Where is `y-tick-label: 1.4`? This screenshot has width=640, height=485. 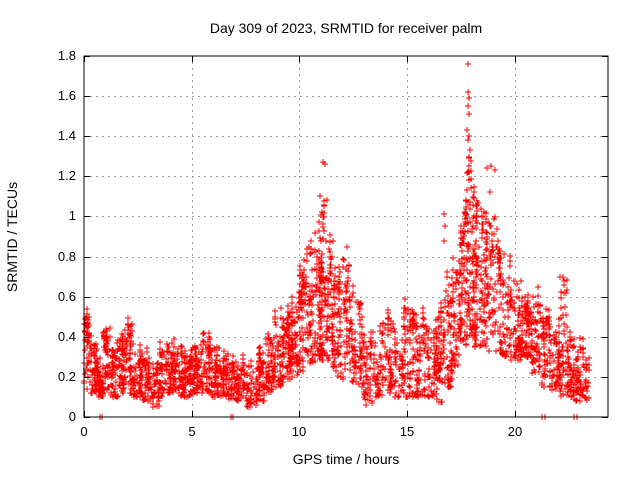
y-tick-label: 1.4 is located at coordinates (67, 135).